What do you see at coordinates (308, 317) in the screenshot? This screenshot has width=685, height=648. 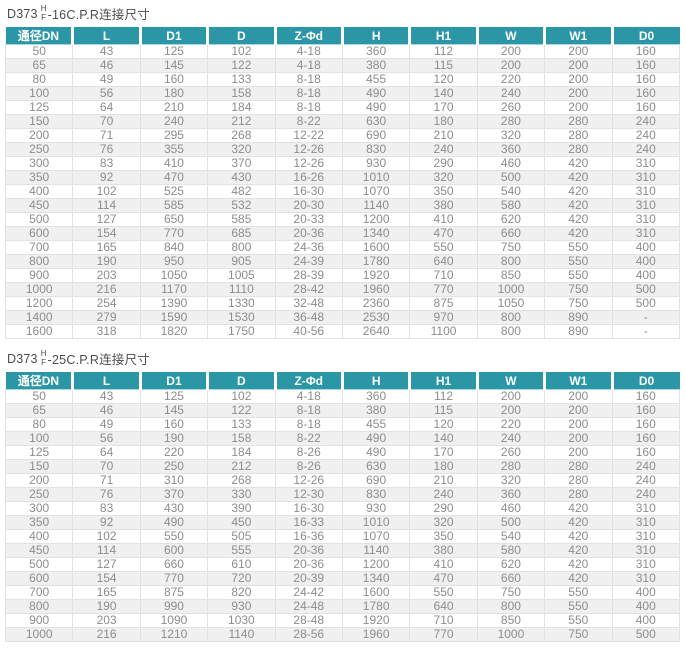 I see `table-cell: 36-48` at bounding box center [308, 317].